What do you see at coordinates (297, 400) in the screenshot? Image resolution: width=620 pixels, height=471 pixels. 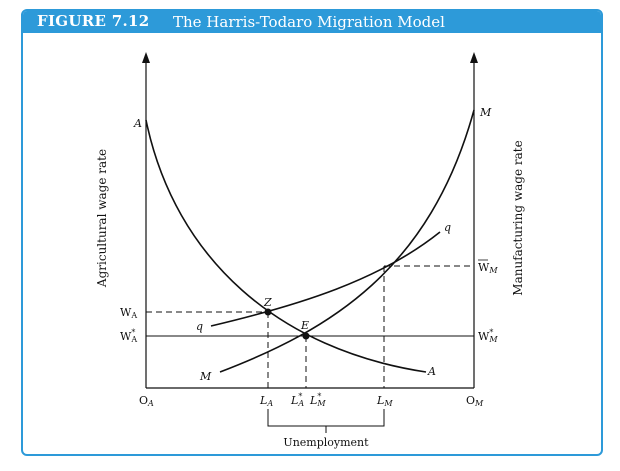 I see `la-star-label: L* A` at bounding box center [297, 400].